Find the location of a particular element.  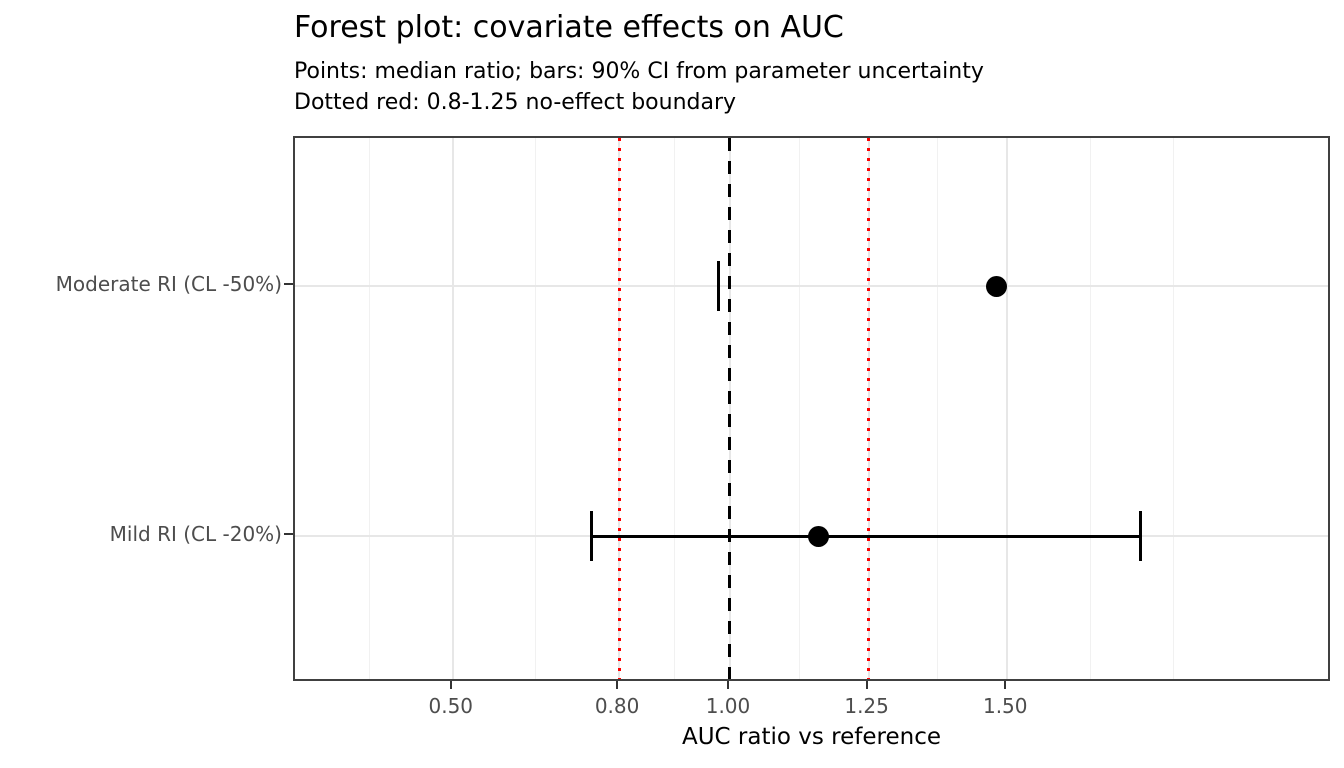

ci-bar is located at coordinates (866, 536).